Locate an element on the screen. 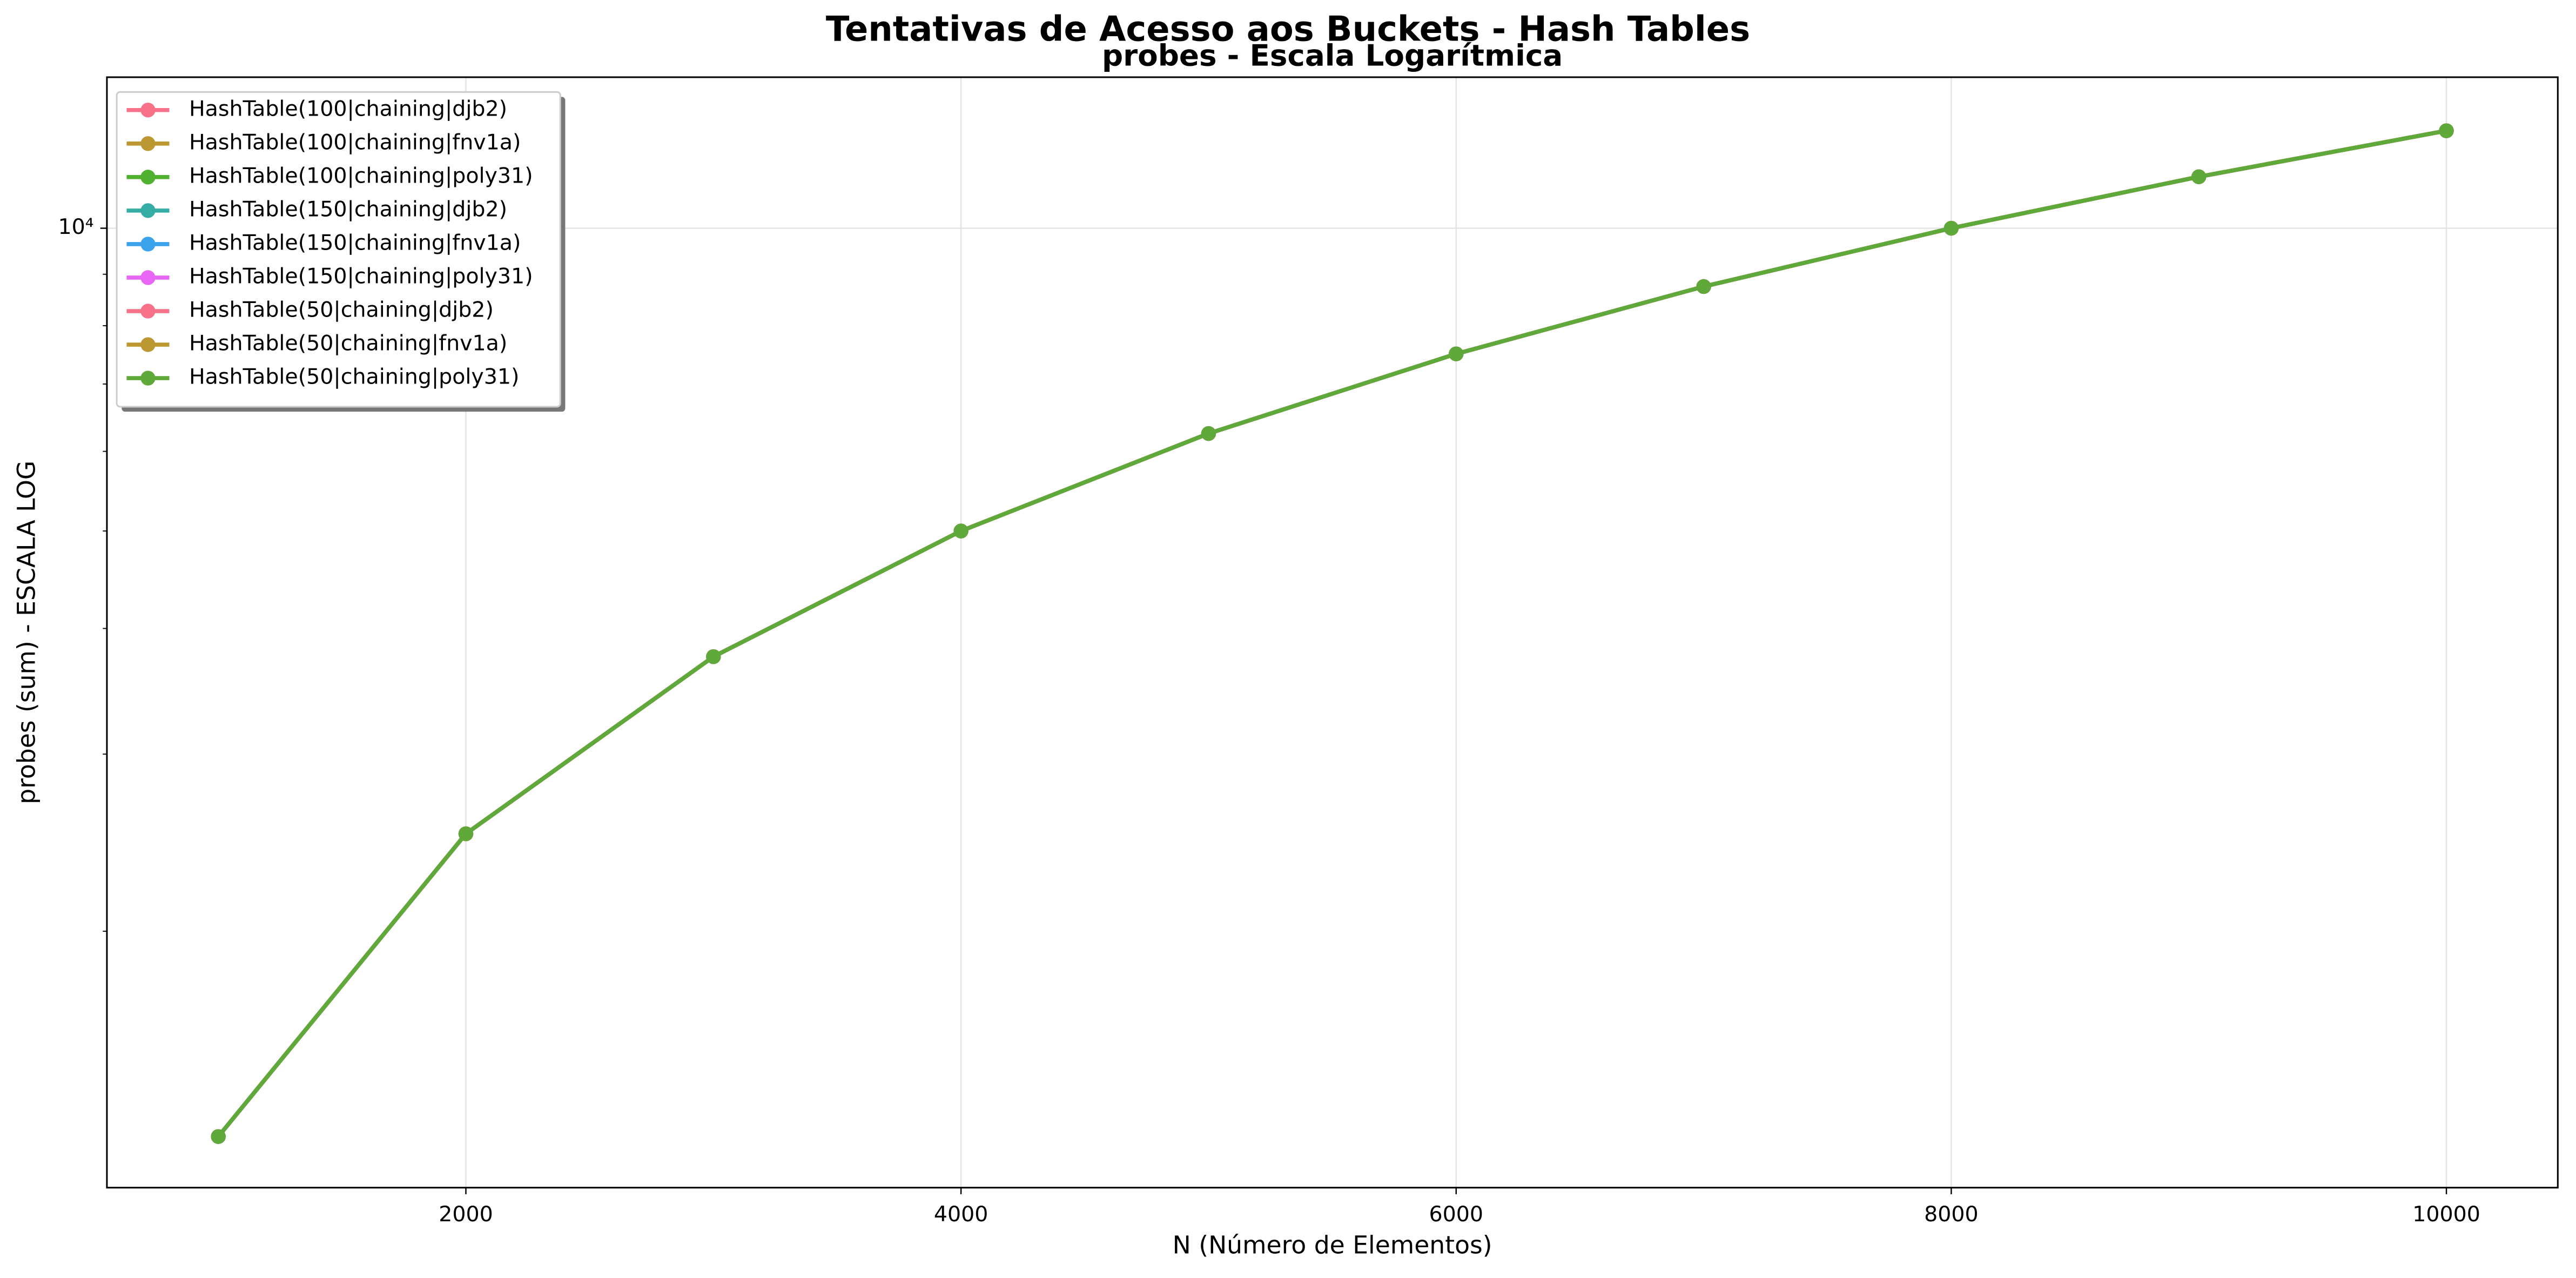 The image size is (2576, 1278). legend-label: HashTable(50|chaining|poly31) is located at coordinates (354, 377).